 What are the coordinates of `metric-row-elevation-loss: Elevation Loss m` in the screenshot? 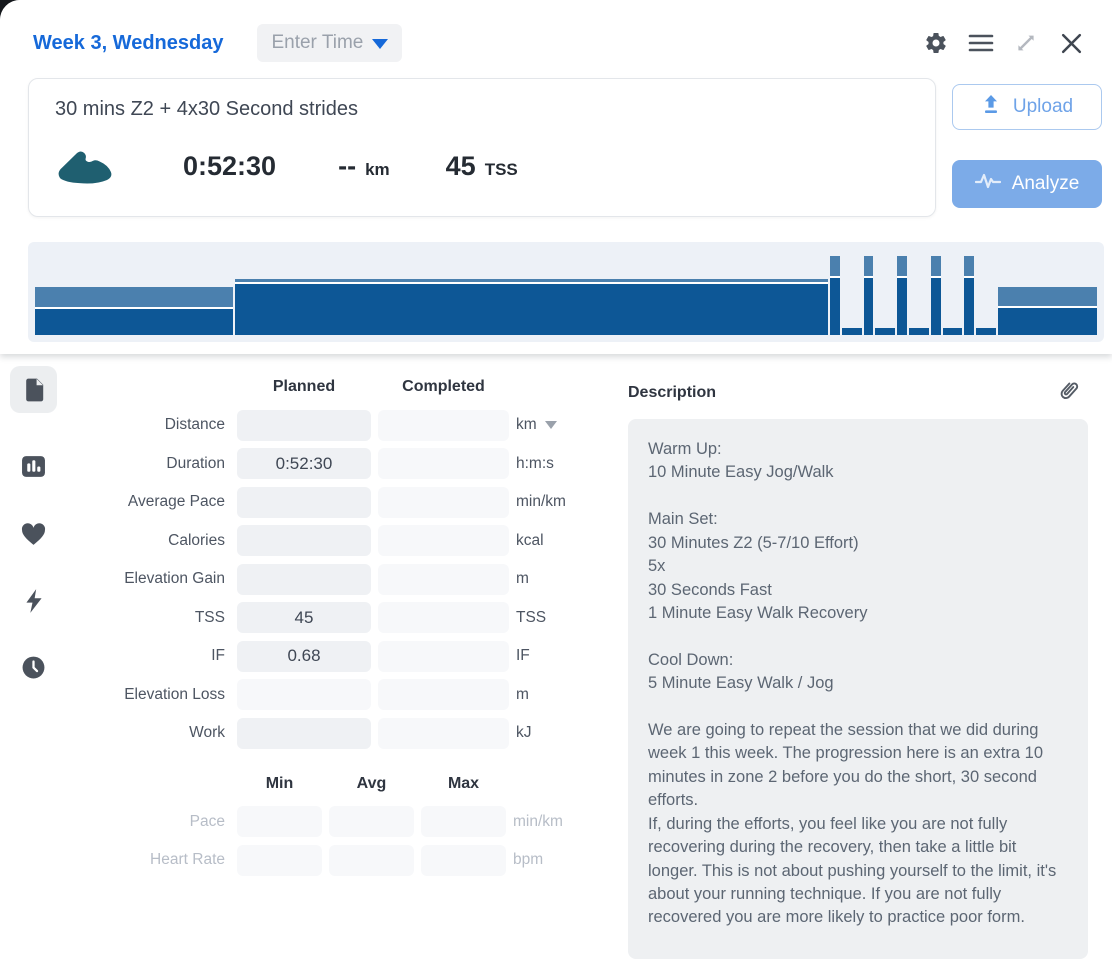 It's located at (357, 695).